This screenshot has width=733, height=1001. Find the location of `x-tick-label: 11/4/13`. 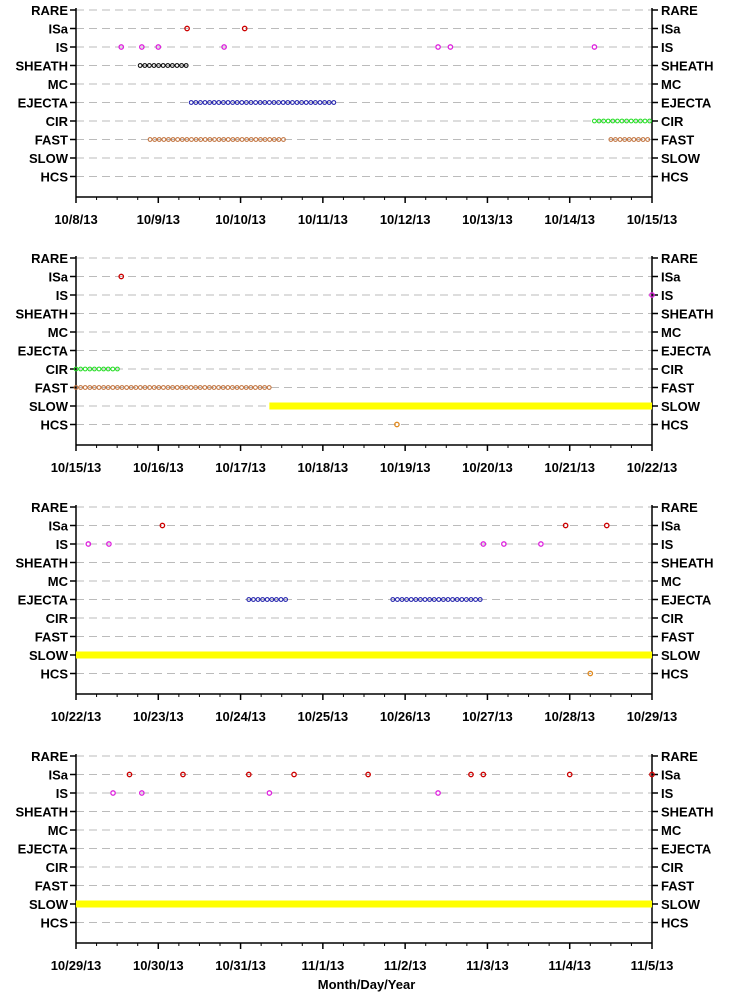

x-tick-label: 11/4/13 is located at coordinates (569, 965).